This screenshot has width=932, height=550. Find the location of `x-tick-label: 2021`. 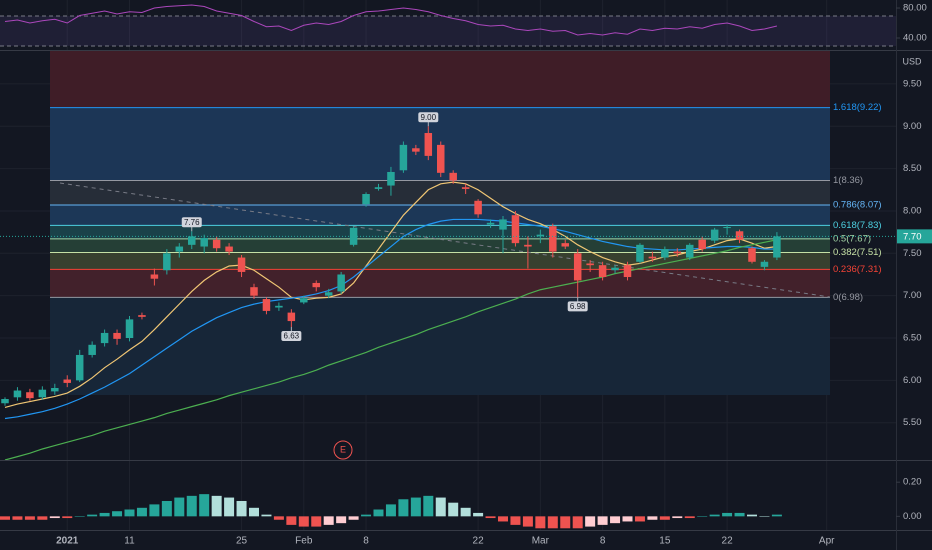

x-tick-label: 2021 is located at coordinates (67, 541).